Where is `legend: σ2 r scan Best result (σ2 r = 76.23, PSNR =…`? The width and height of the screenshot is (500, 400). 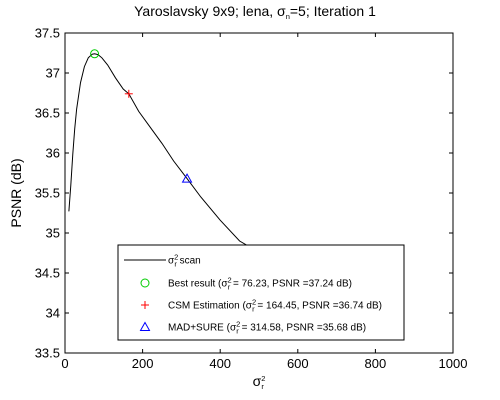 legend: σ2 r scan Best result (σ2 r = 76.23, PSNR =… is located at coordinates (261, 292).